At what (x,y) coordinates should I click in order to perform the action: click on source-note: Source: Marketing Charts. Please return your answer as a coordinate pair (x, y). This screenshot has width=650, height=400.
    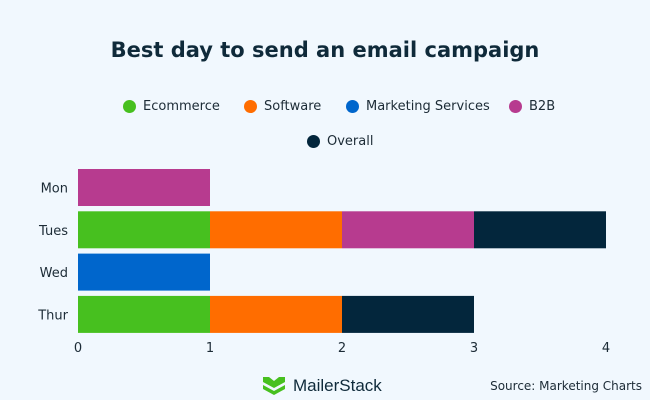
    Looking at the image, I should click on (566, 386).